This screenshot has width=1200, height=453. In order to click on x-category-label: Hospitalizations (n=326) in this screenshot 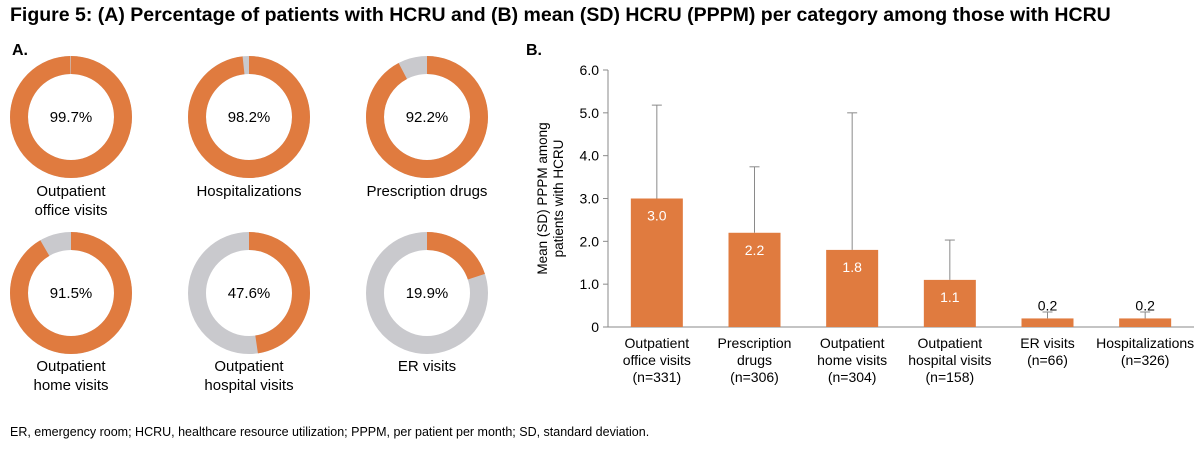, I will do `click(1145, 351)`.